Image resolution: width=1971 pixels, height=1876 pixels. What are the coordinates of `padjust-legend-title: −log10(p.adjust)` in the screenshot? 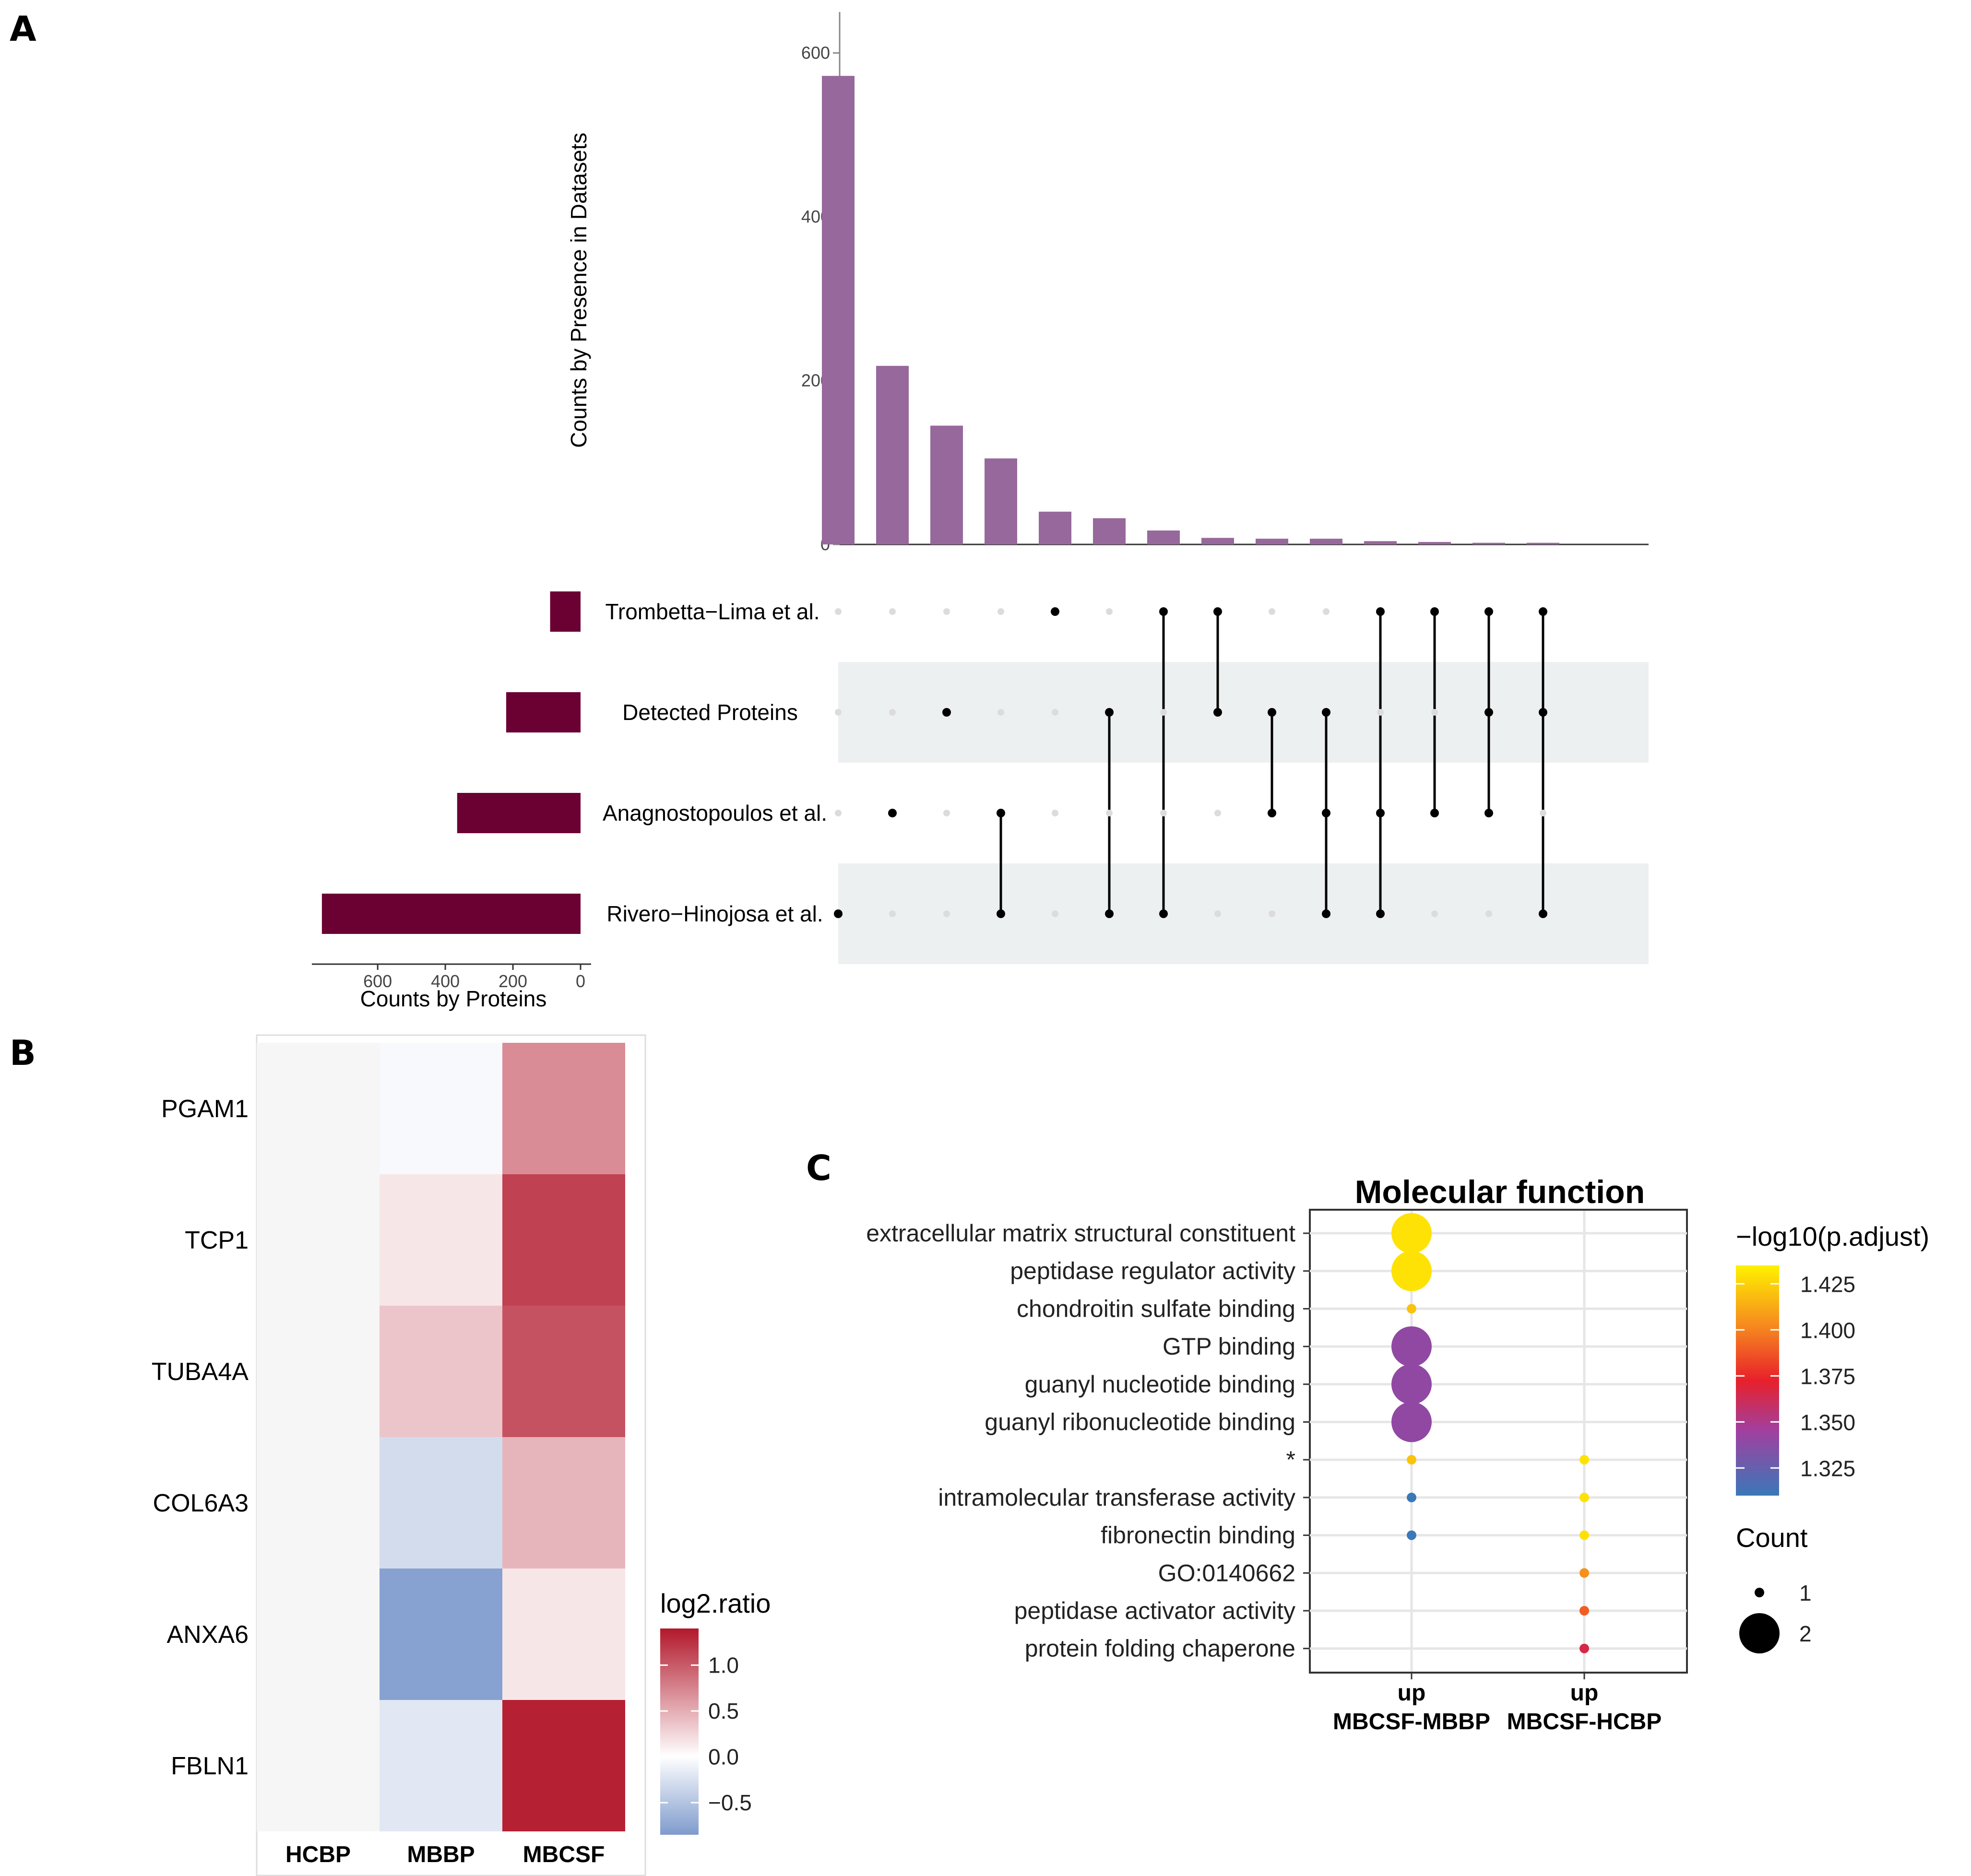 It's located at (1833, 1236).